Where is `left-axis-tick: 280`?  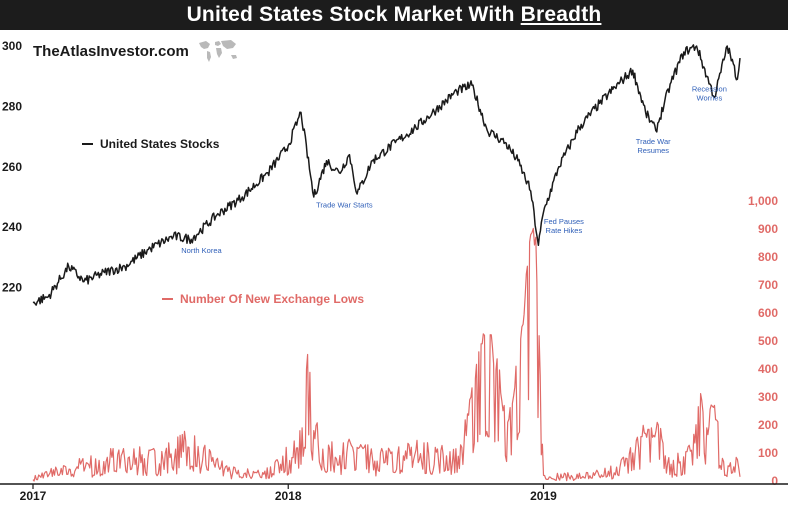
left-axis-tick: 280 is located at coordinates (12, 106).